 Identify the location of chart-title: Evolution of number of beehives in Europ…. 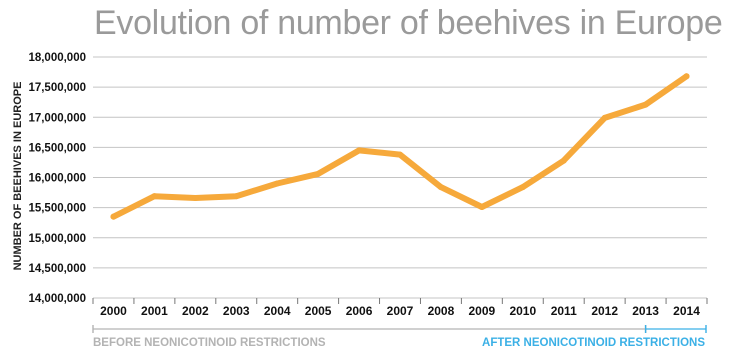
(408, 23).